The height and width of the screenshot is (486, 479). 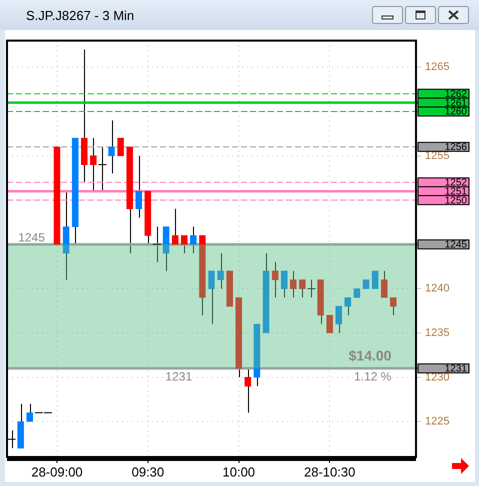 I want to click on y-tick-label: 1240, so click(x=437, y=288).